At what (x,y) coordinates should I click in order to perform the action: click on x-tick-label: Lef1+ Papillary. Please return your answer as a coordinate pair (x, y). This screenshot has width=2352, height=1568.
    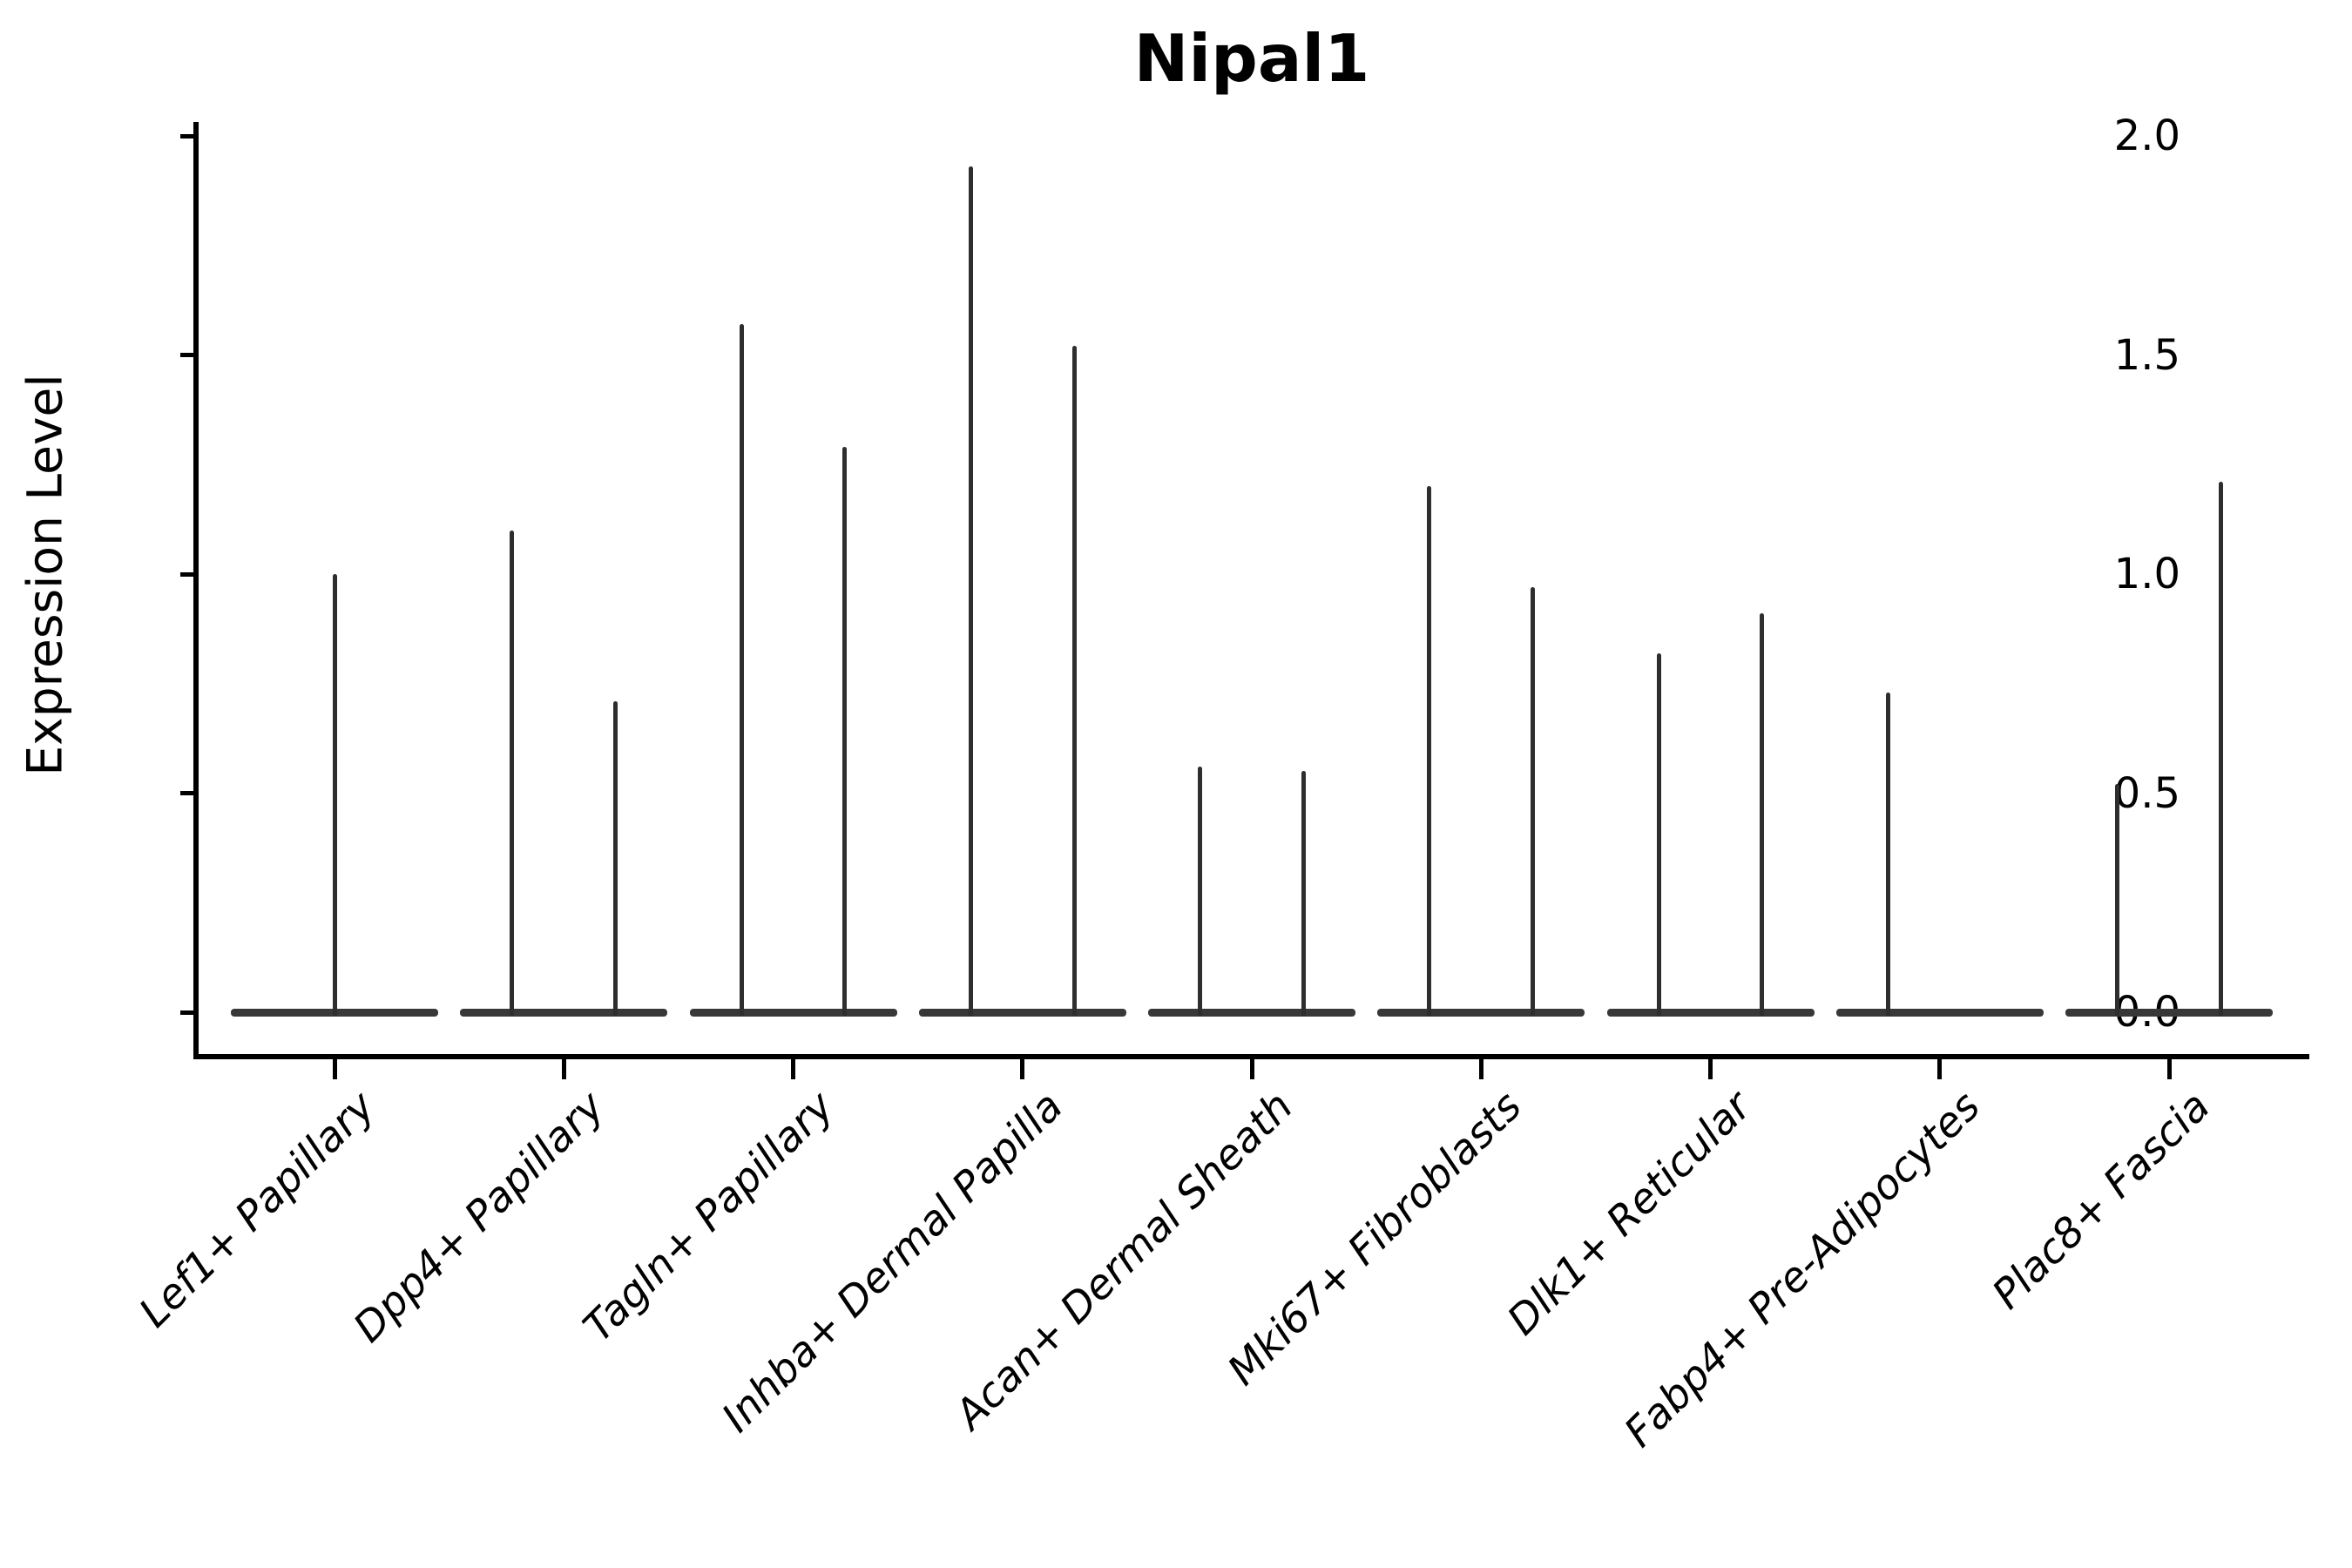
    Looking at the image, I should click on (257, 1209).